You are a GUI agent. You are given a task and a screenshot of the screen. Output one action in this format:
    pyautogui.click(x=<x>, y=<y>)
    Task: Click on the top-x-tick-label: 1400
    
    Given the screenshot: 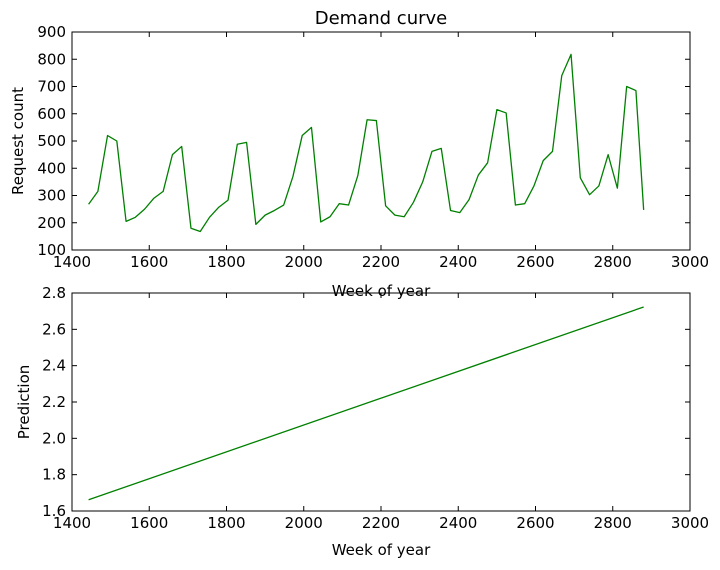 What is the action you would take?
    pyautogui.click(x=72, y=262)
    